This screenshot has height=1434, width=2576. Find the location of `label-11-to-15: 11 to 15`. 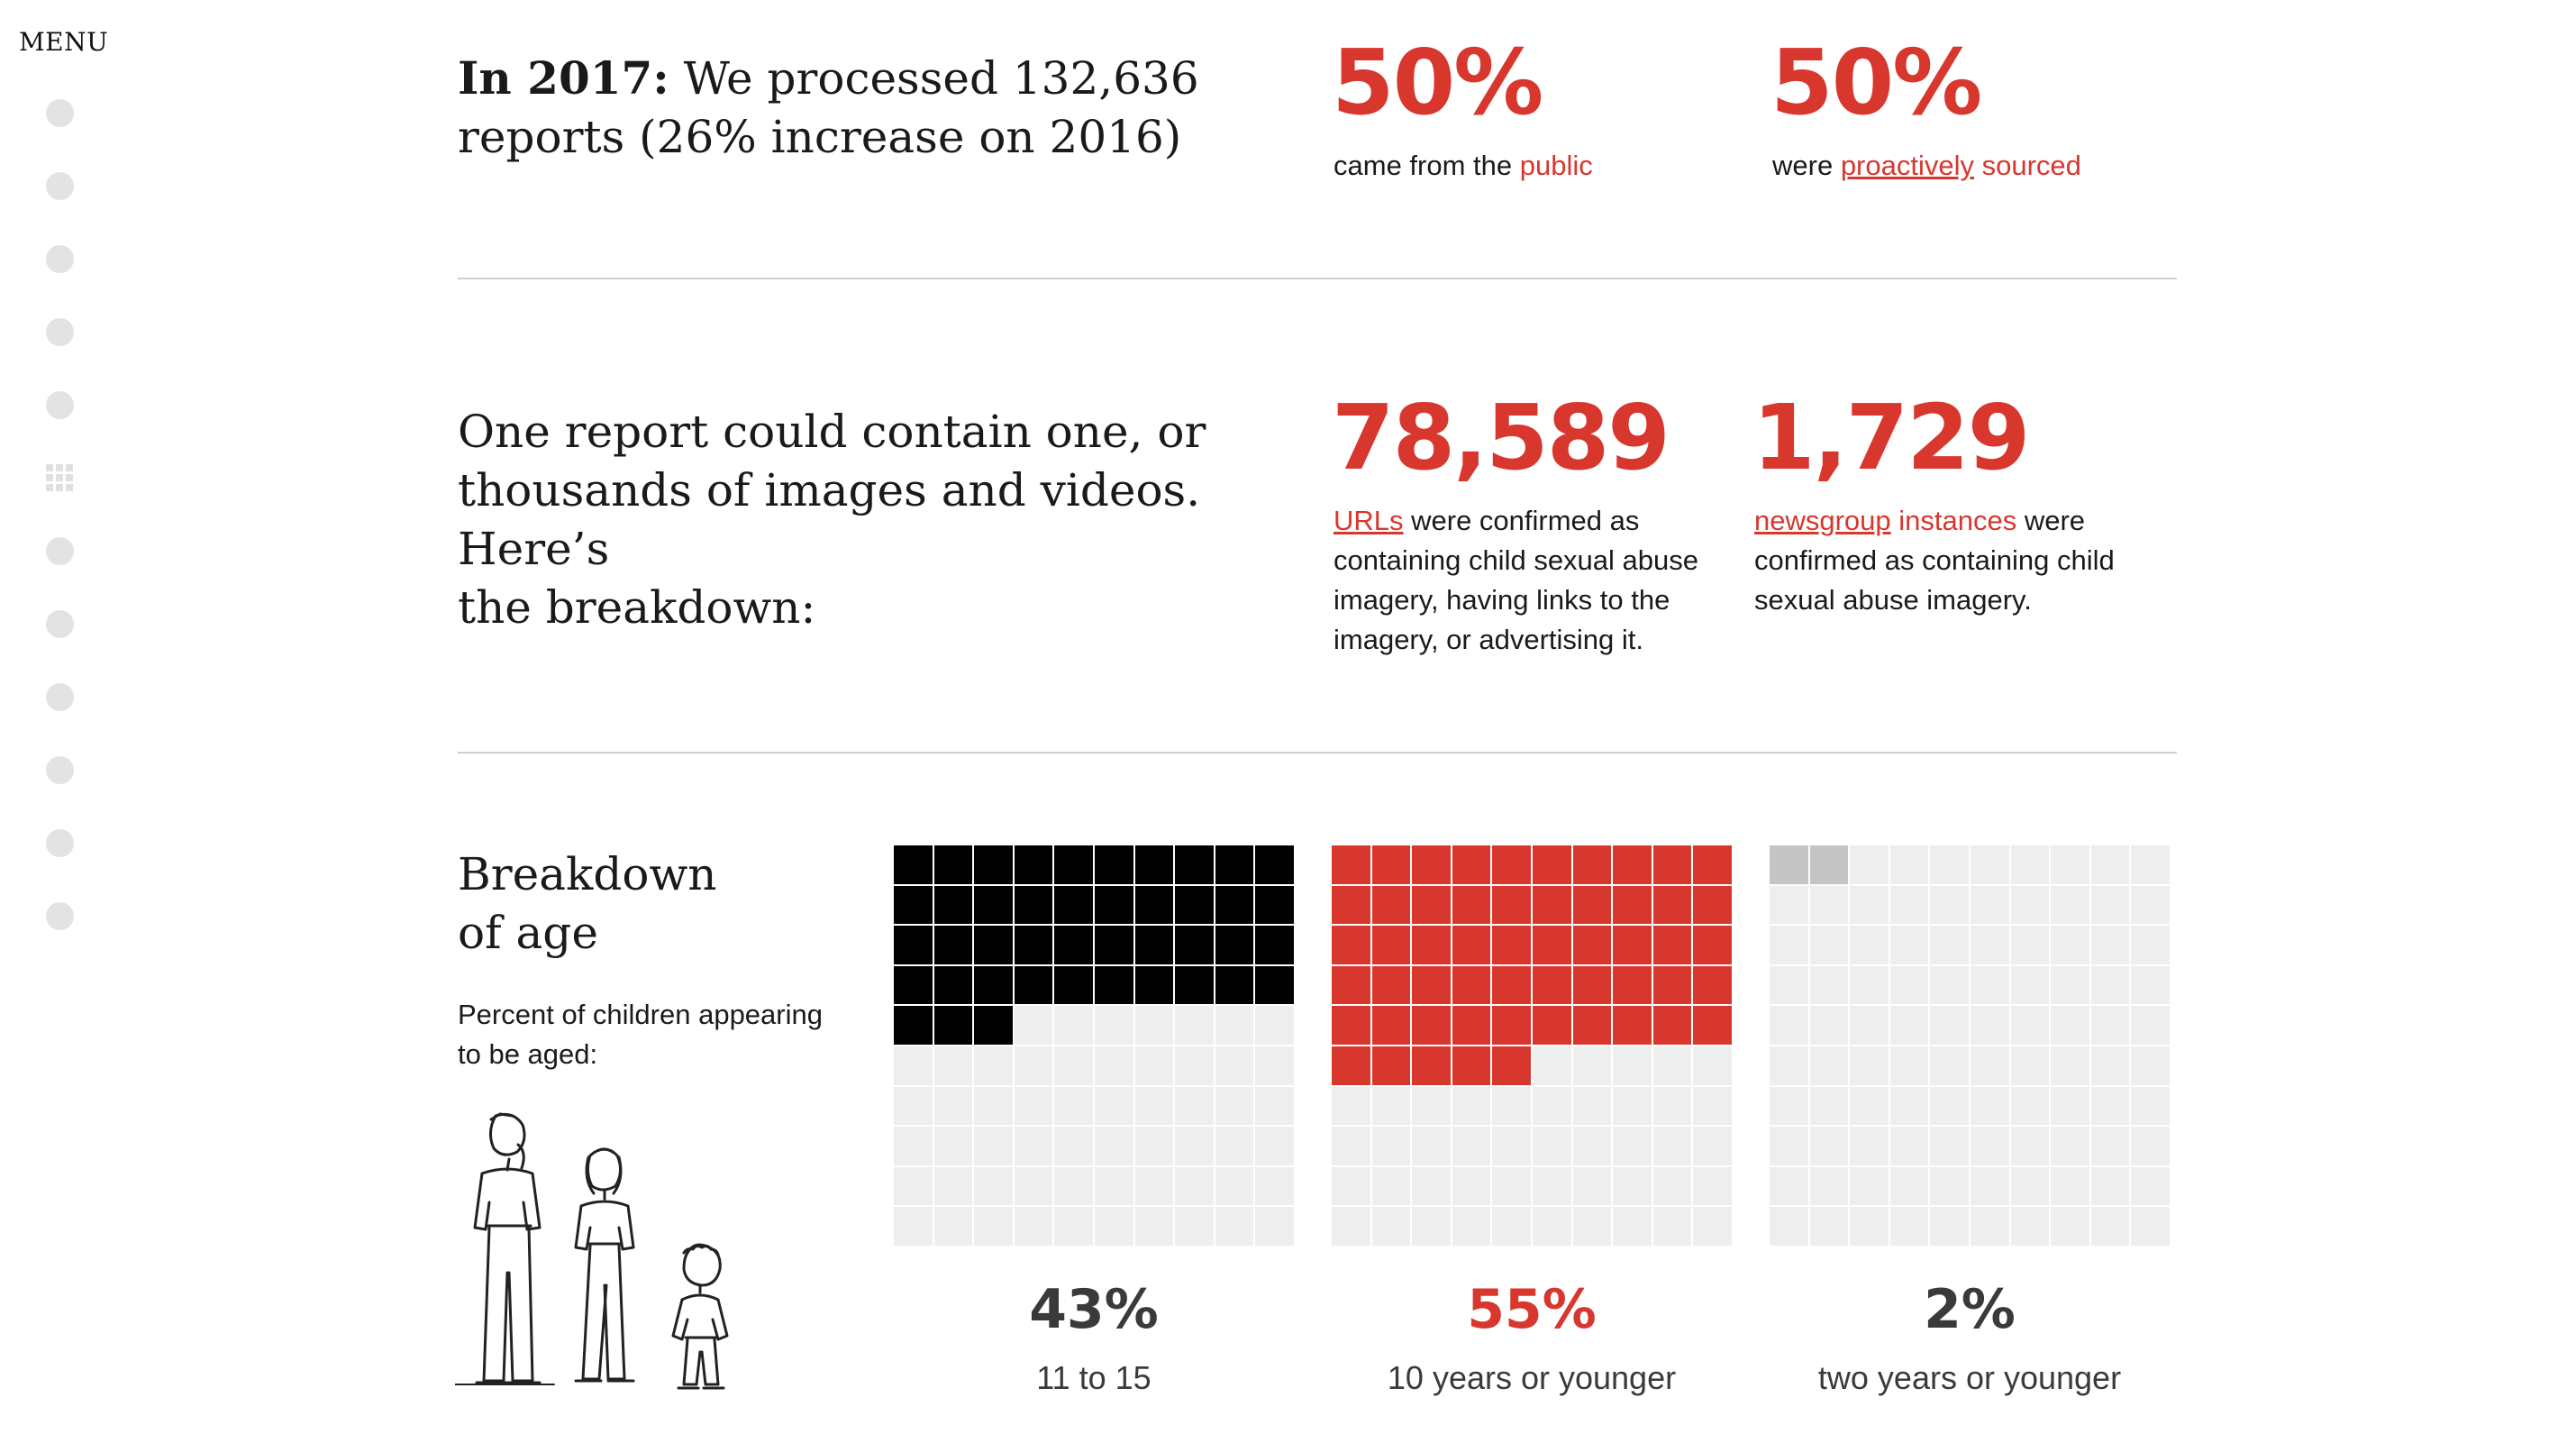

label-11-to-15: 11 to 15 is located at coordinates (1093, 1377).